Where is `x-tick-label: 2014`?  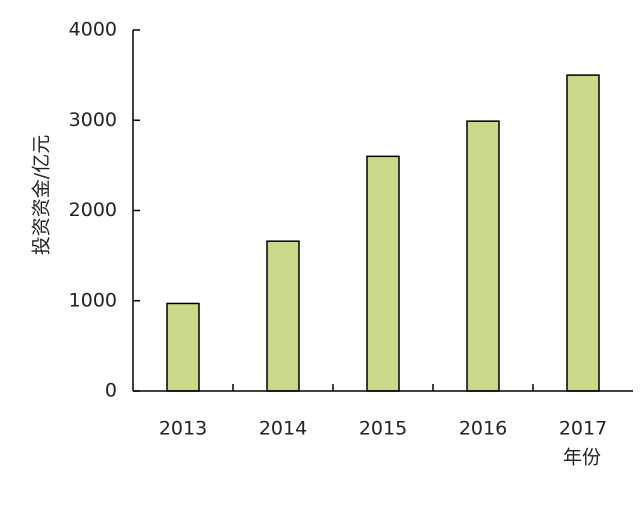 x-tick-label: 2014 is located at coordinates (283, 429).